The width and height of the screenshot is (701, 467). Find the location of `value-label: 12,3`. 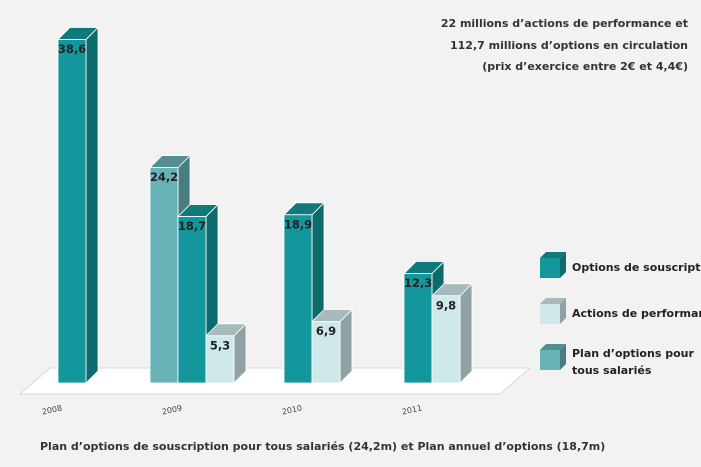

value-label: 12,3 is located at coordinates (418, 283).